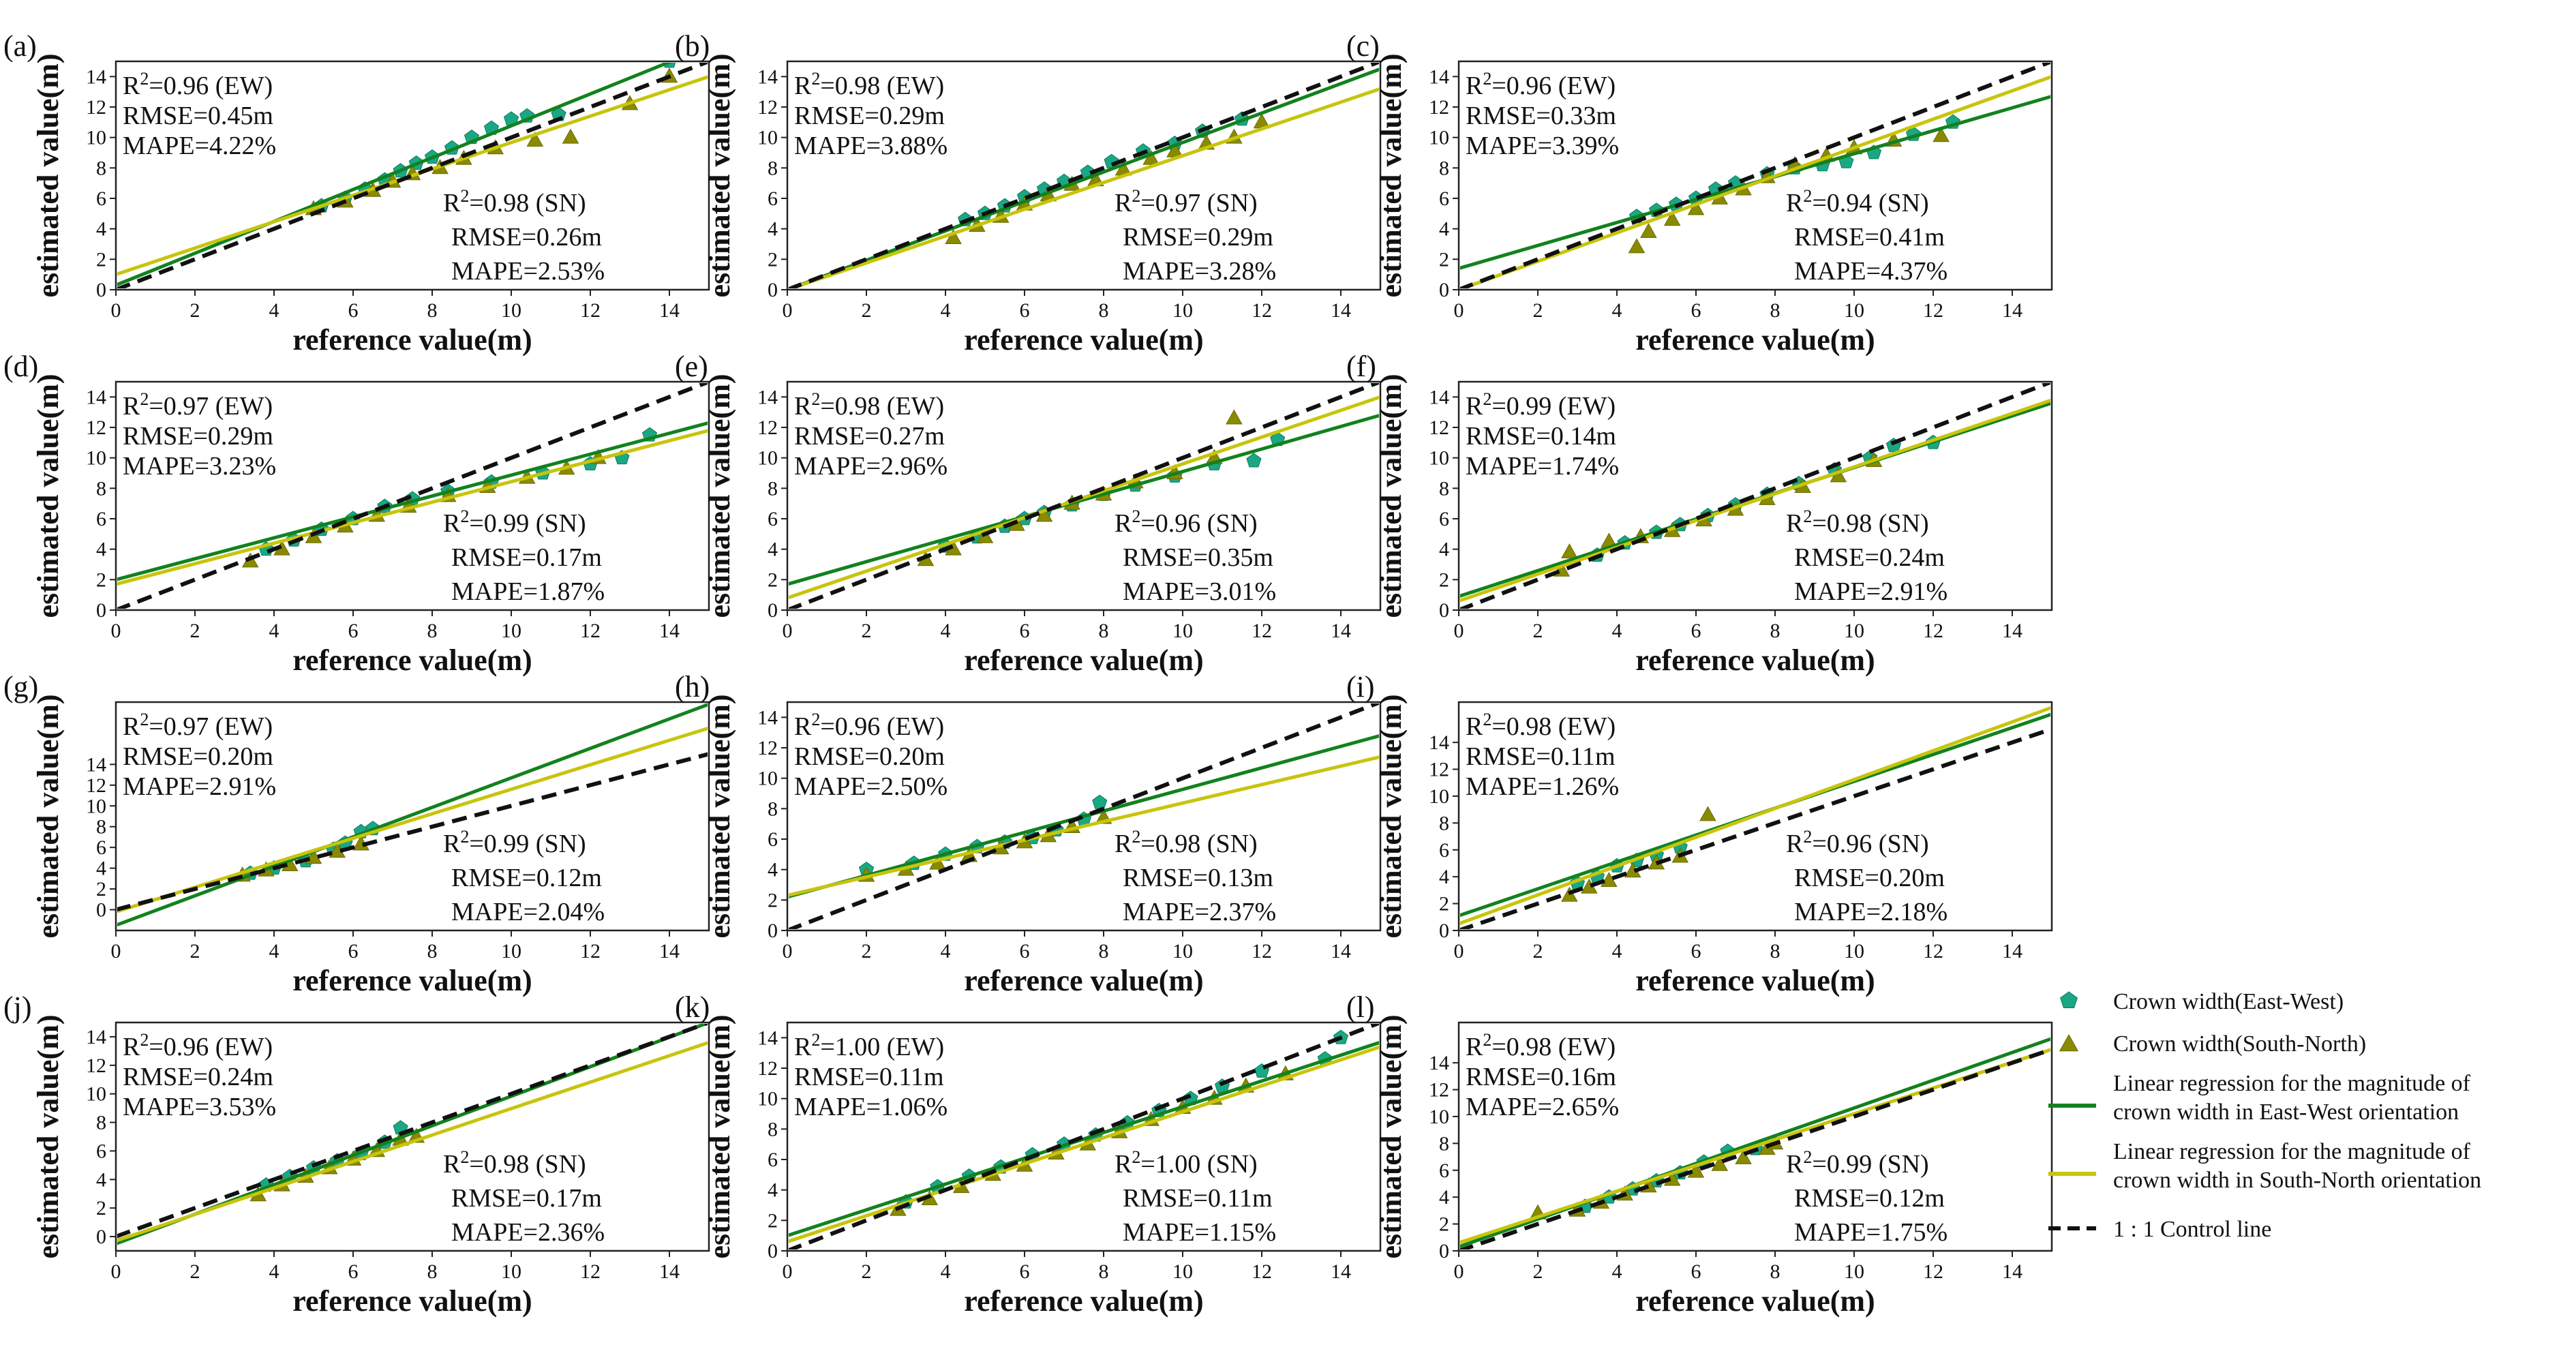 The width and height of the screenshot is (2576, 1349). I want to click on sn-mape-stat: MAPE=3.28%, so click(1199, 271).